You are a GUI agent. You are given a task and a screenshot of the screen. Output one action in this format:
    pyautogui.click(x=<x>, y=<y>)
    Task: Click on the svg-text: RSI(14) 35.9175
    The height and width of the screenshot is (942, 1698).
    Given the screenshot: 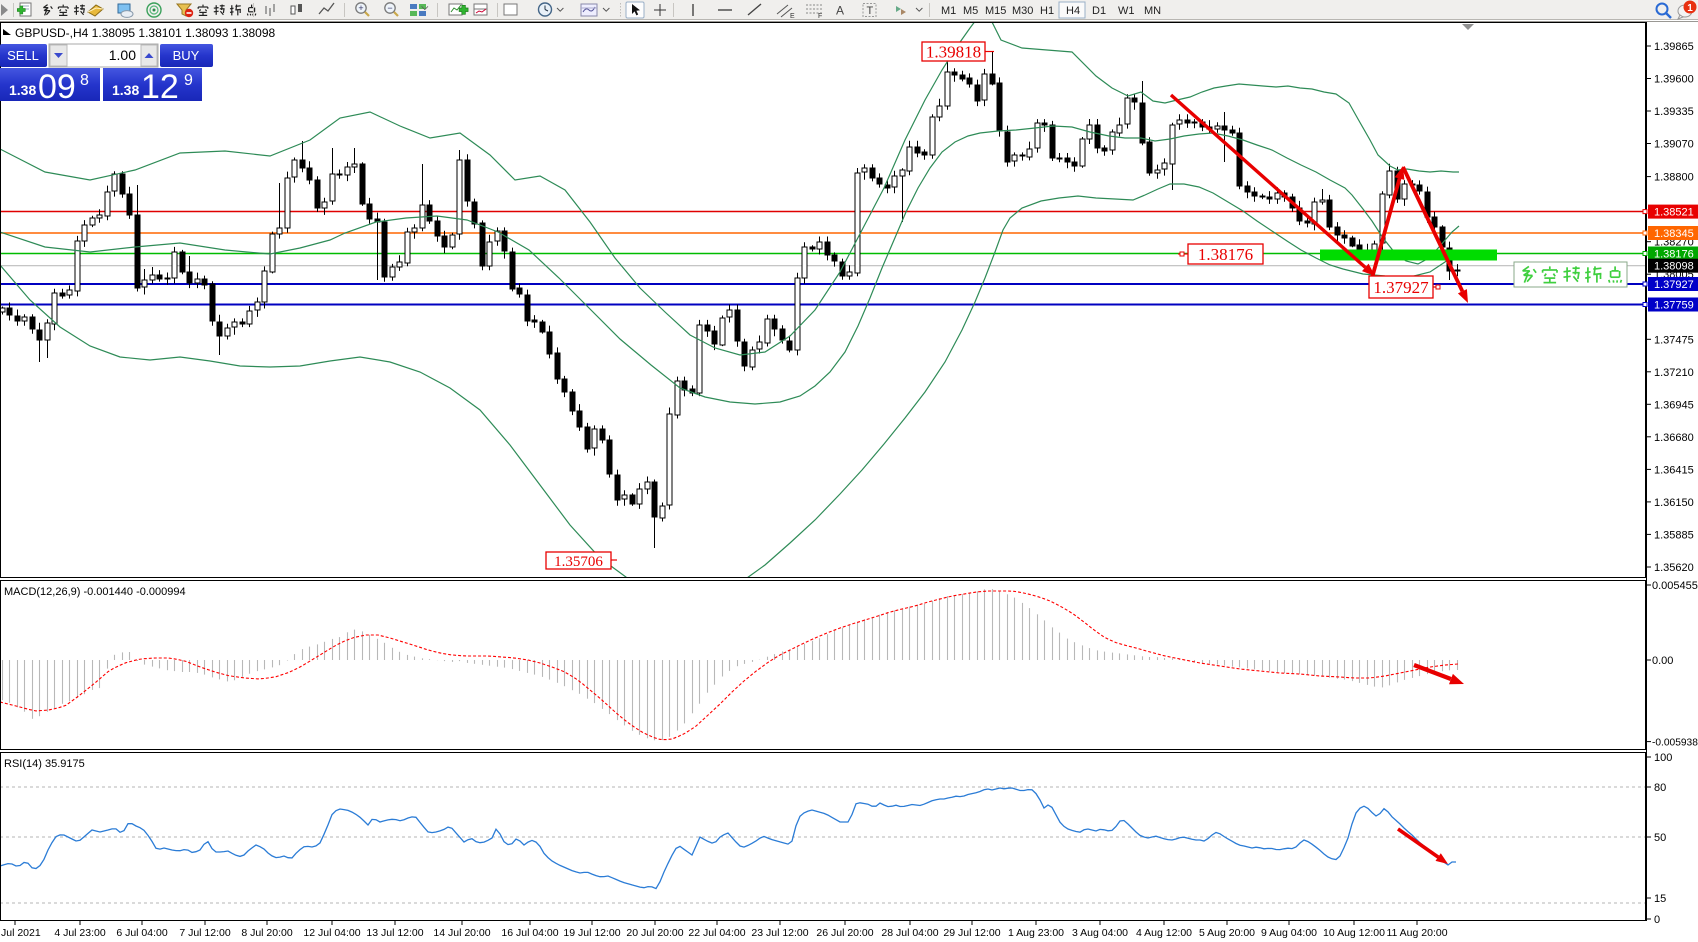 What is the action you would take?
    pyautogui.click(x=44, y=764)
    